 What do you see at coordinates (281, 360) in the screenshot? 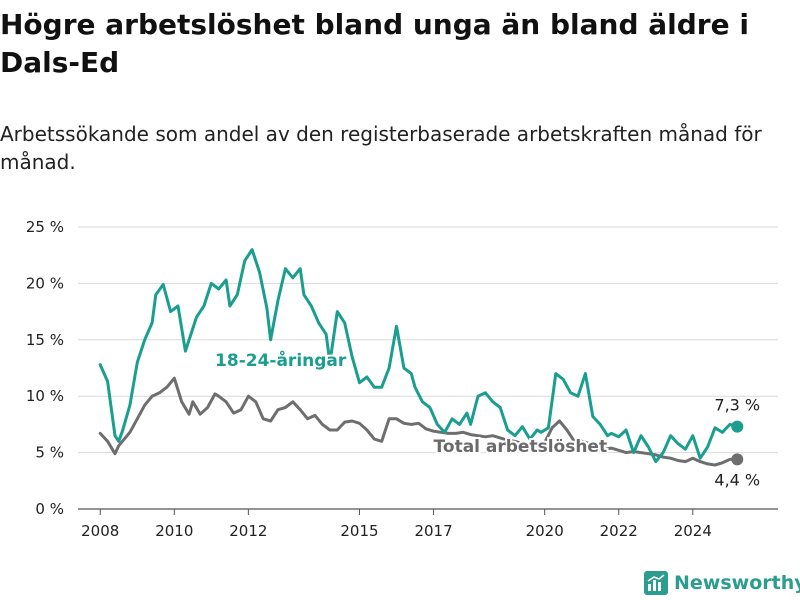
I see `series-label-18-24: 18-24-åringar` at bounding box center [281, 360].